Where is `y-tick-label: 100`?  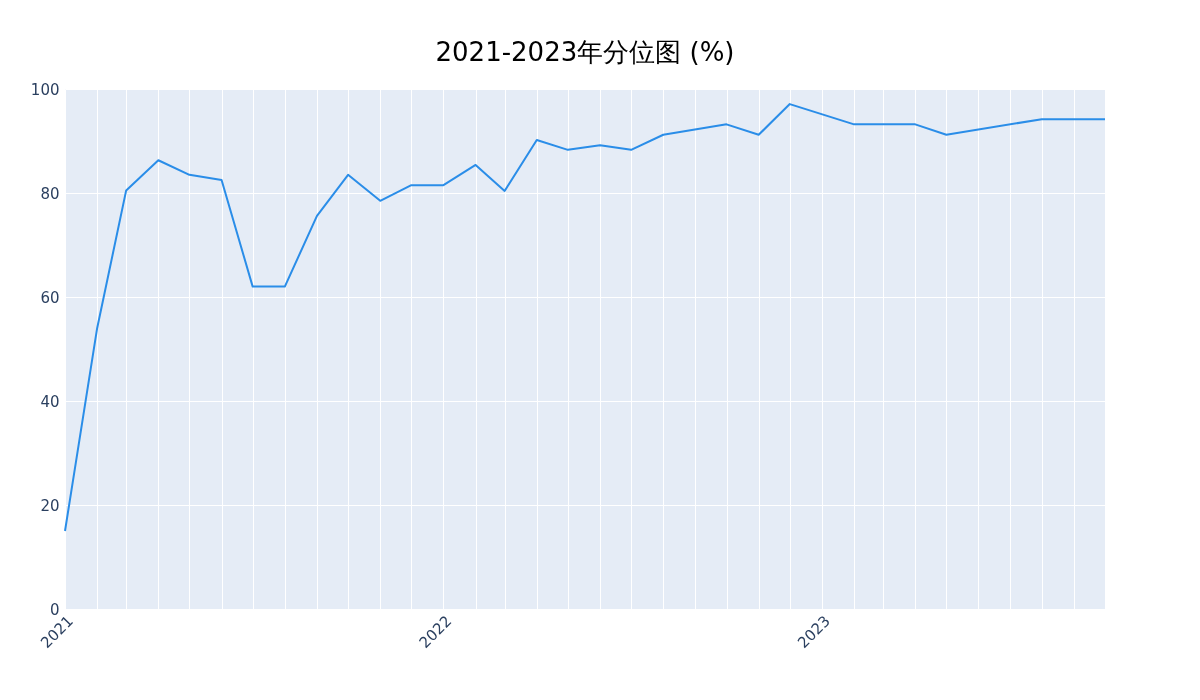
y-tick-label: 100 is located at coordinates (45, 89).